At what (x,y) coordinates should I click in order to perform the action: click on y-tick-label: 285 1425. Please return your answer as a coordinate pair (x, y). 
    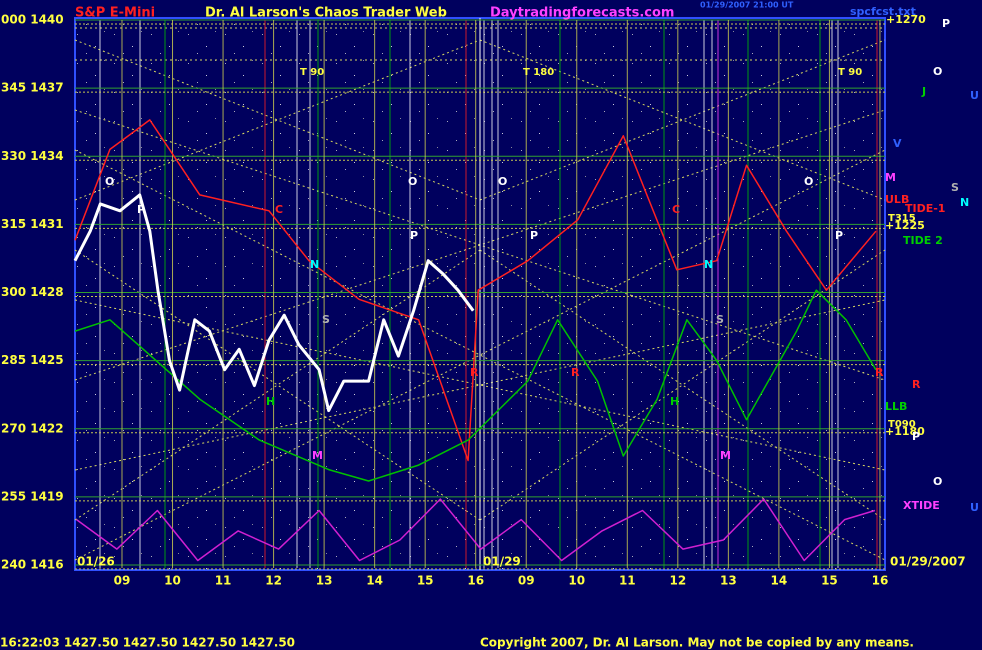
    Looking at the image, I should click on (32, 360).